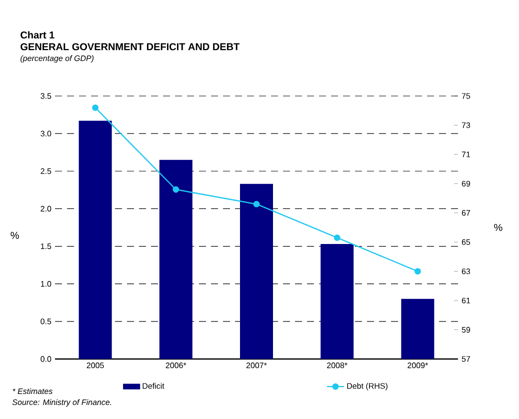 Image resolution: width=519 pixels, height=419 pixels. I want to click on chart-subtitle: (percentage of GDP), so click(57, 59).